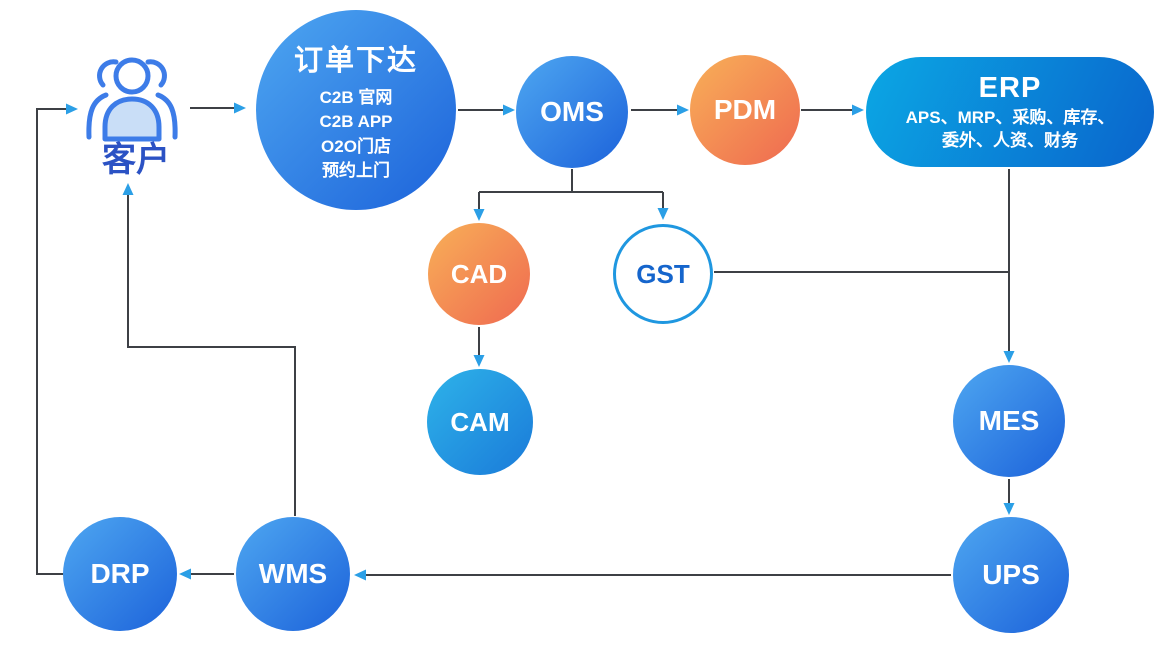 This screenshot has height=654, width=1172. I want to click on ups-label: UPS, so click(1011, 574).